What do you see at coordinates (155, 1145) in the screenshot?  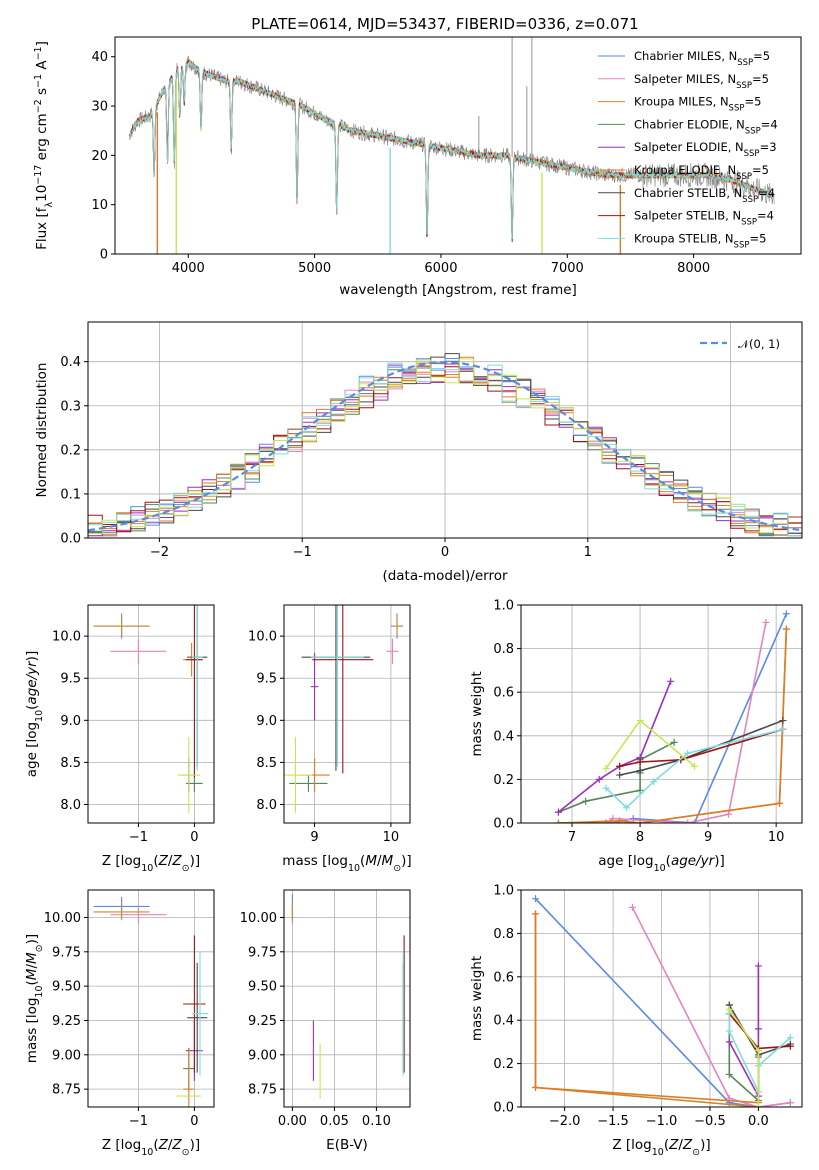 I see `mass_vs_Z-xlabel-part: (` at bounding box center [155, 1145].